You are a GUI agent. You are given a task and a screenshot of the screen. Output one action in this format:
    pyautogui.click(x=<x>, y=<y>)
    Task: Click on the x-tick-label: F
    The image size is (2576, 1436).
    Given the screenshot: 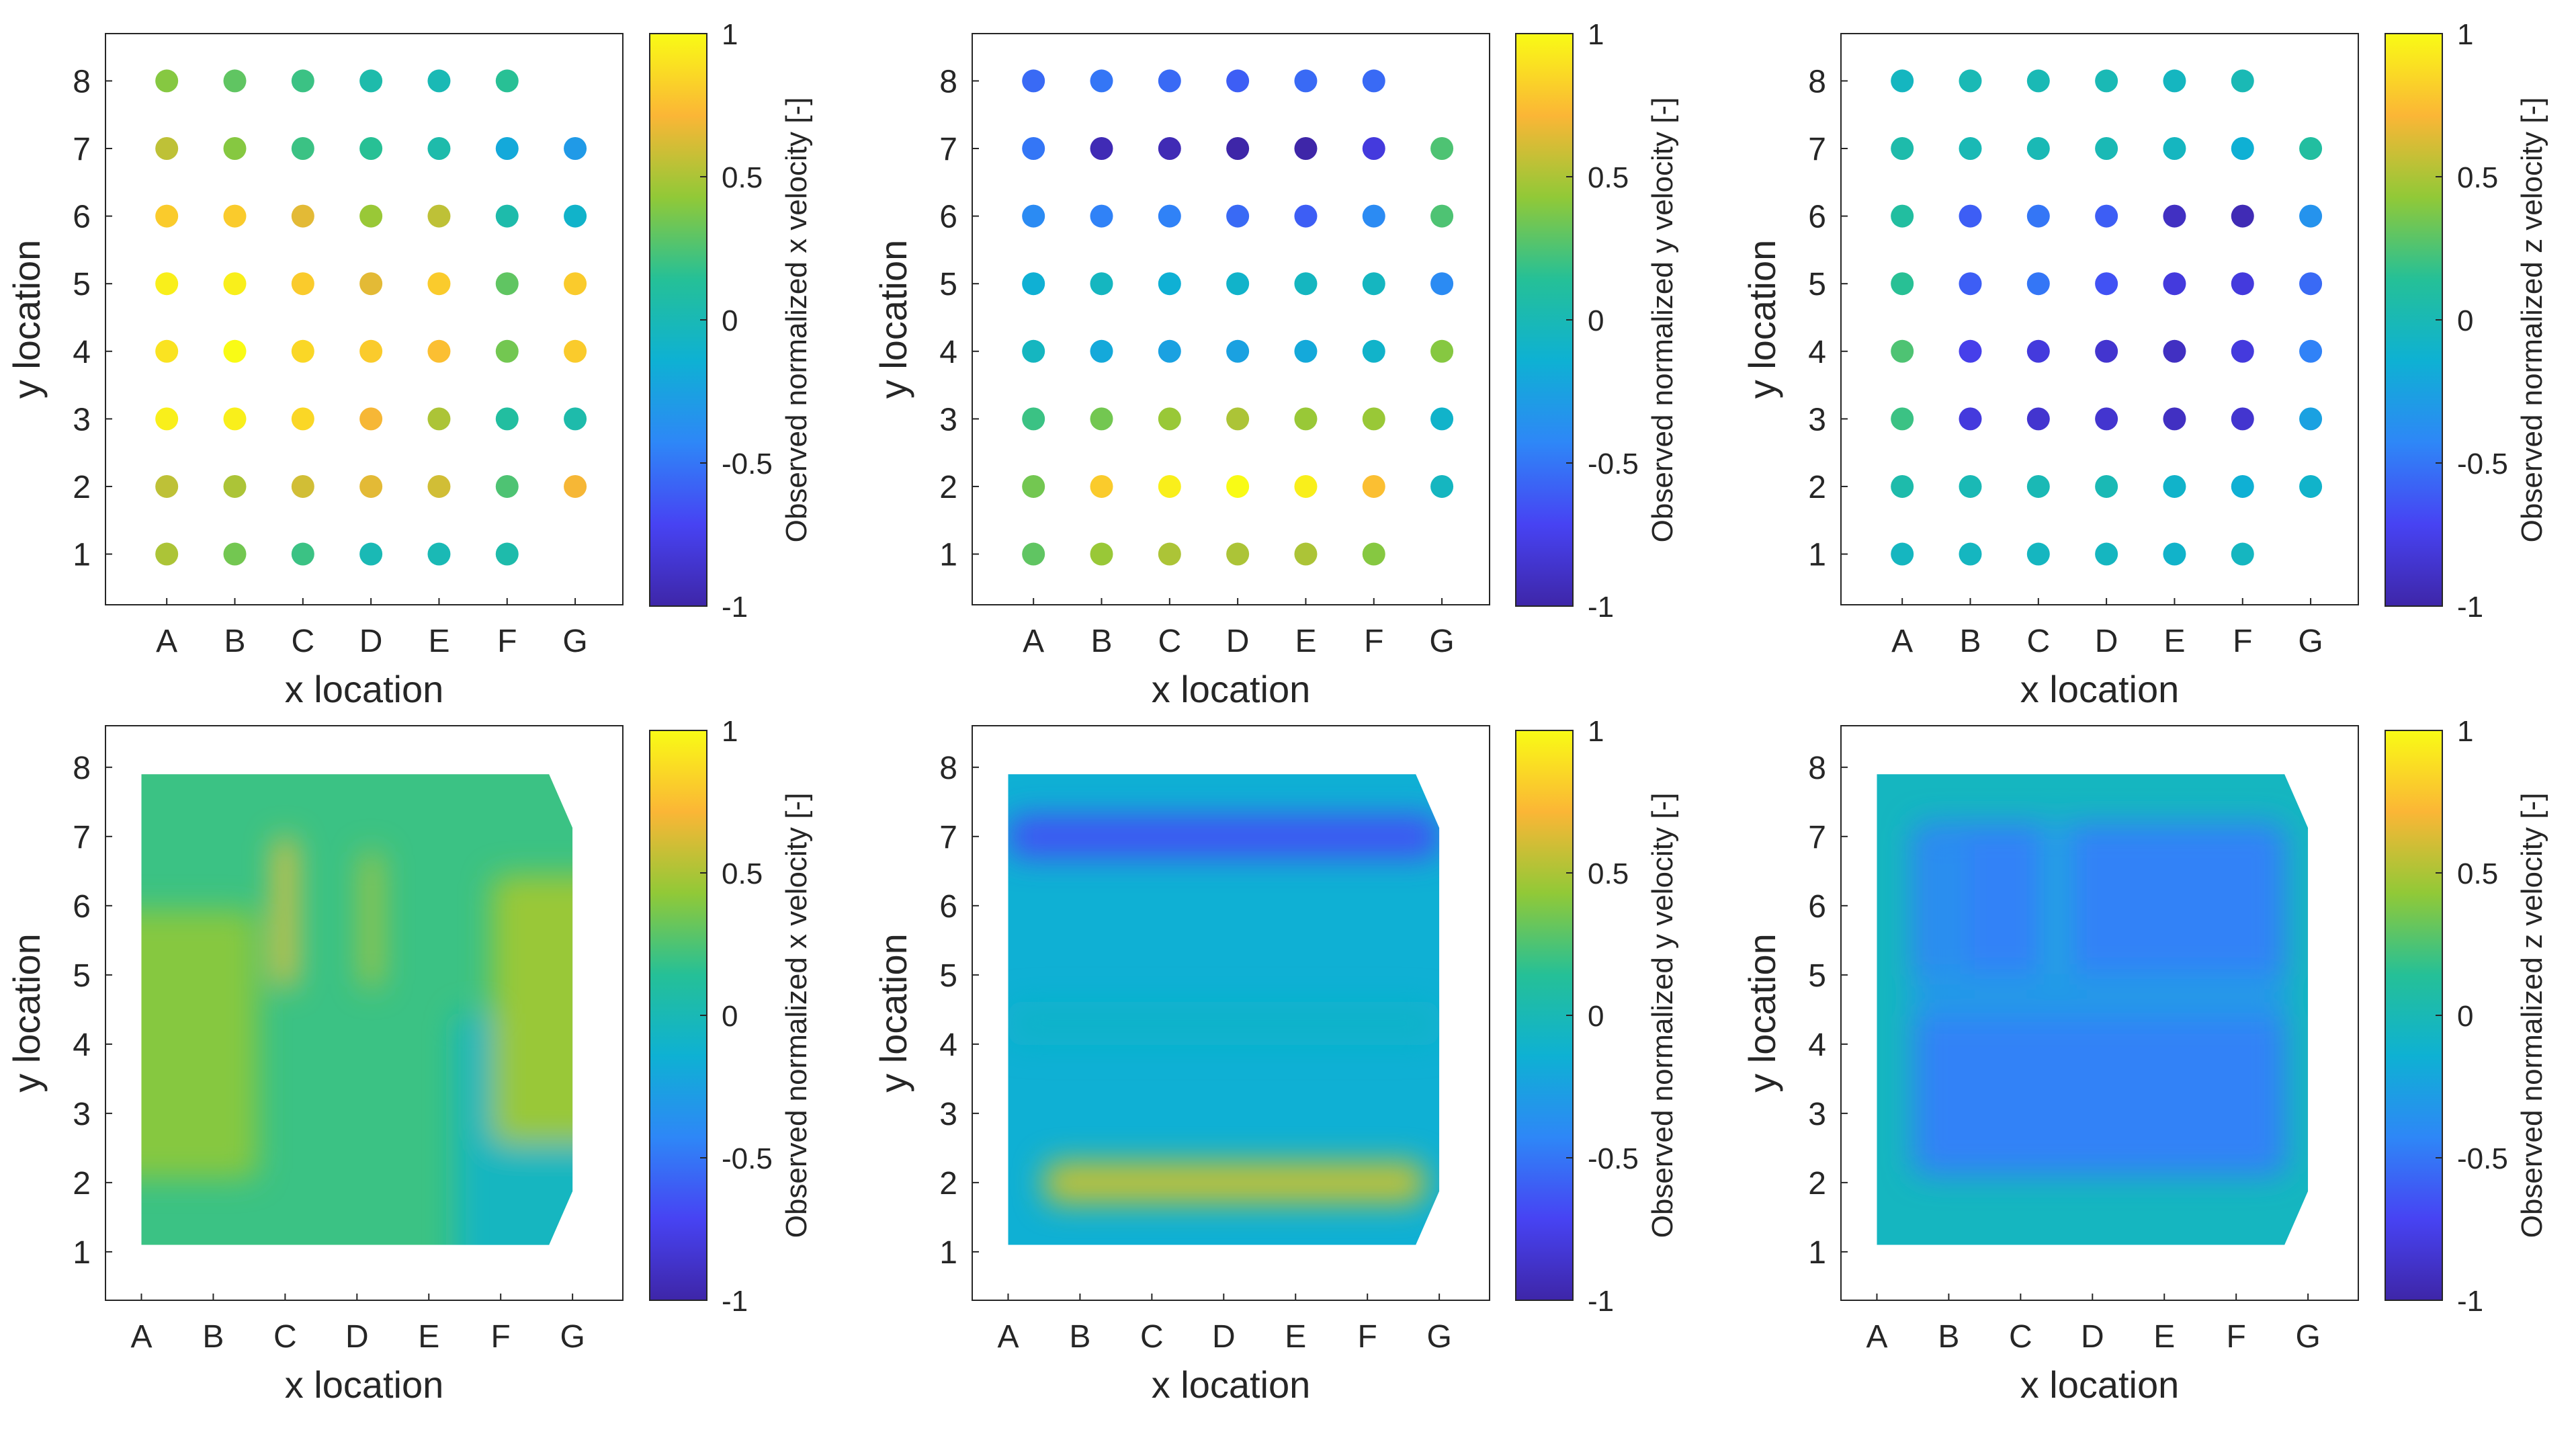 What is the action you would take?
    pyautogui.click(x=2242, y=641)
    